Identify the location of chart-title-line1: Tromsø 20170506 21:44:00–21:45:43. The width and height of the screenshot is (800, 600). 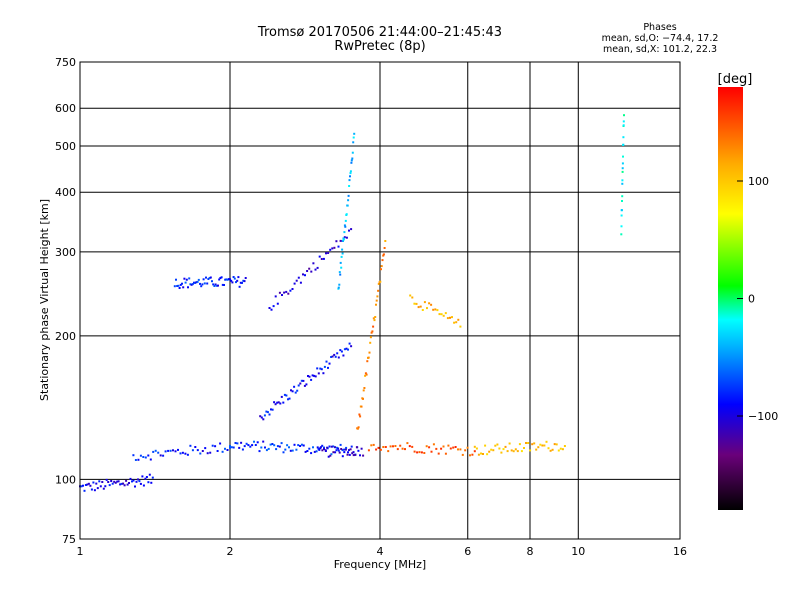
(380, 32).